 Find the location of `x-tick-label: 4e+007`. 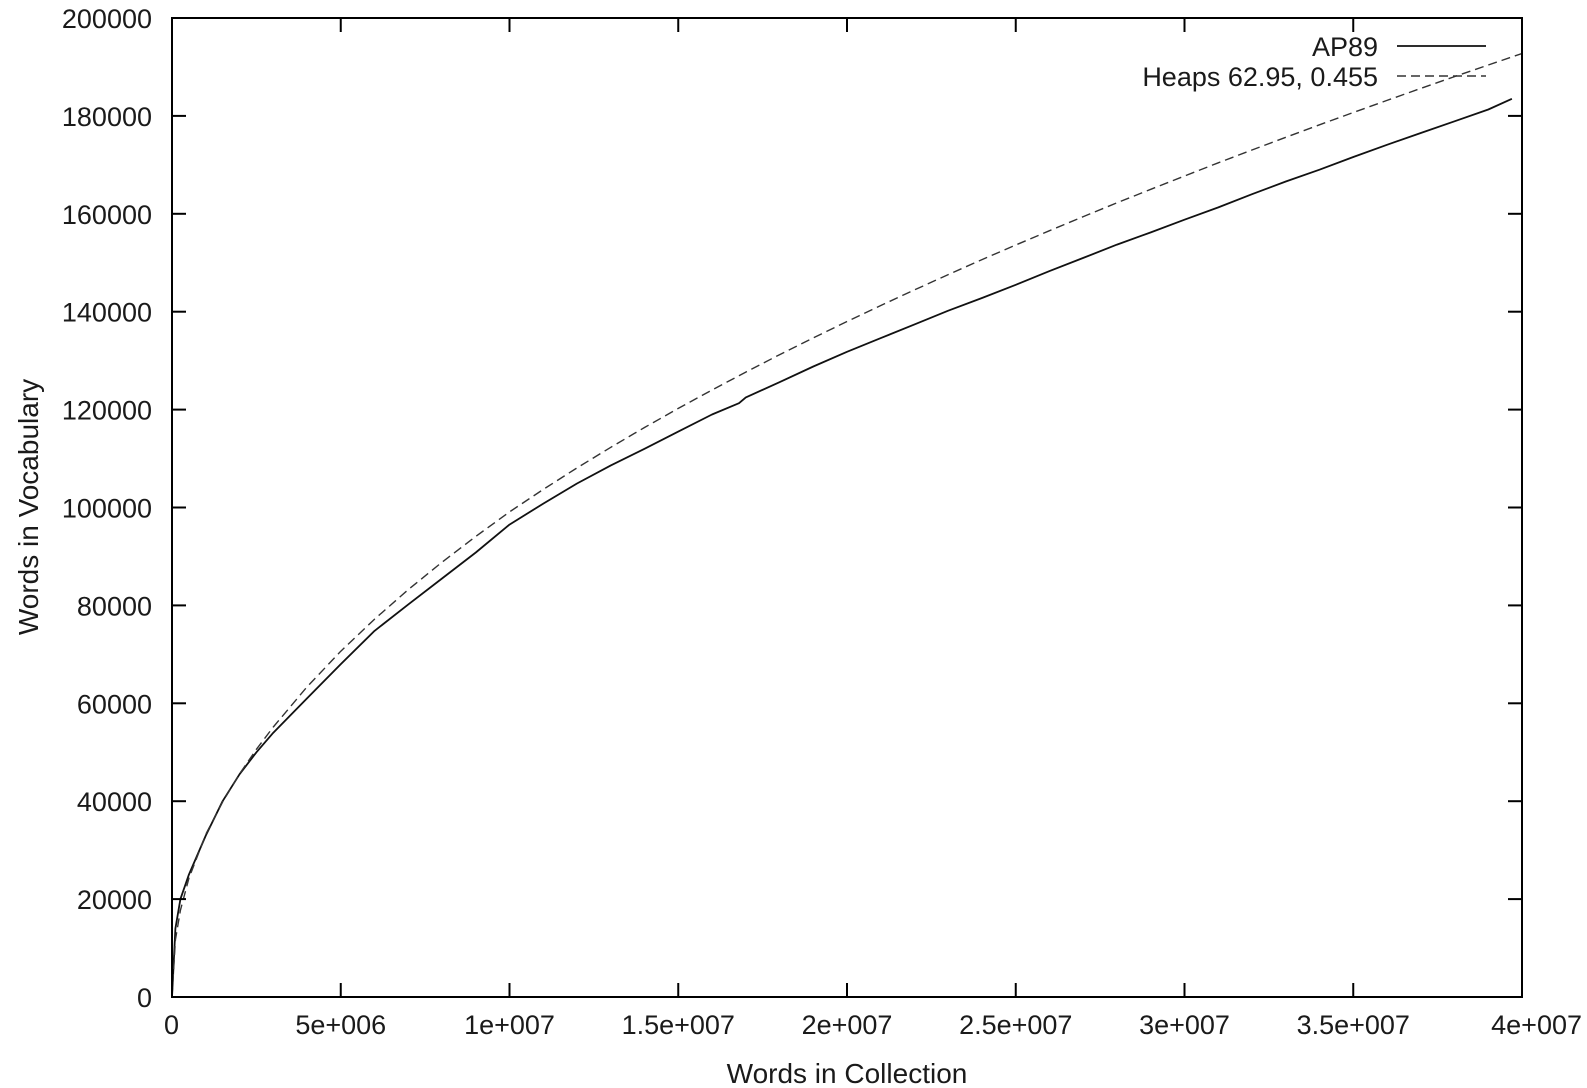

x-tick-label: 4e+007 is located at coordinates (1536, 1025).